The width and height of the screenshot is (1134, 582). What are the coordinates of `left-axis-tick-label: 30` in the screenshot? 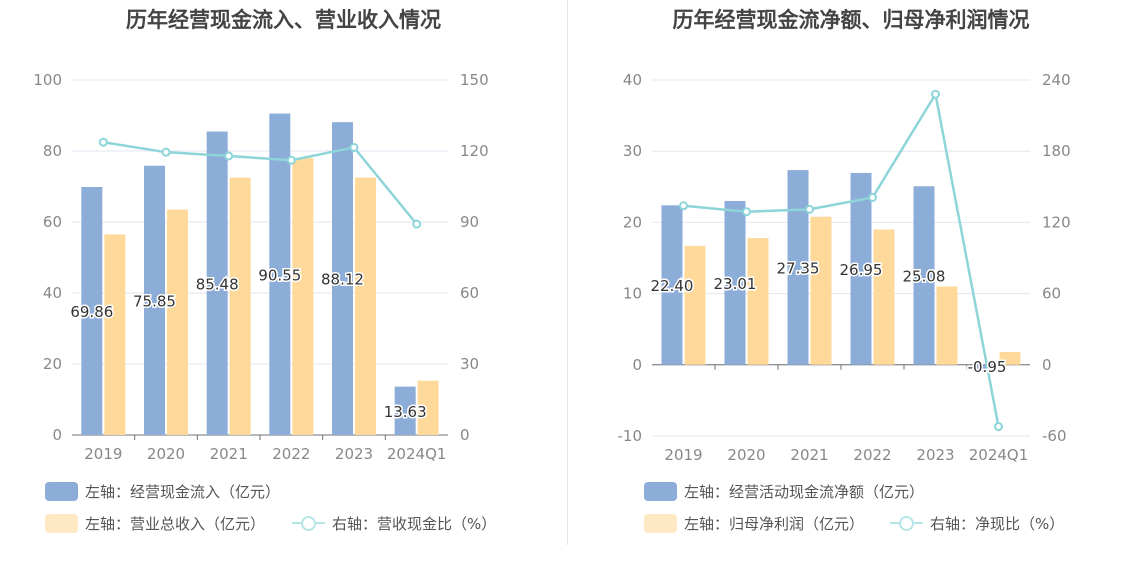 It's located at (632, 151).